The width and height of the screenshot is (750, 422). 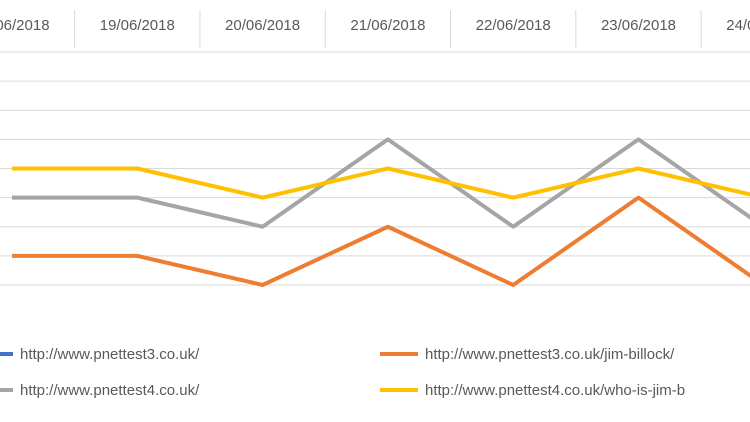 What do you see at coordinates (738, 25) in the screenshot?
I see `x-tick-label: 24/06/2018` at bounding box center [738, 25].